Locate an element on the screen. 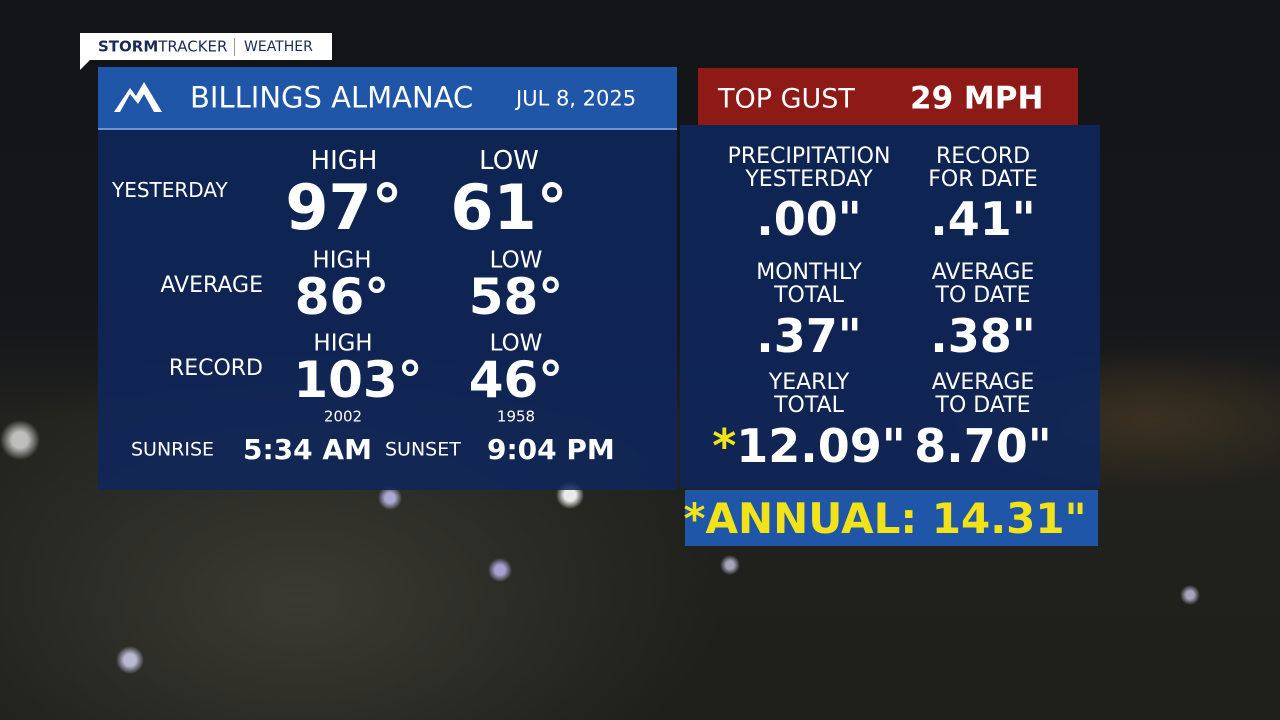  brand-tab-tail is located at coordinates (85, 65).